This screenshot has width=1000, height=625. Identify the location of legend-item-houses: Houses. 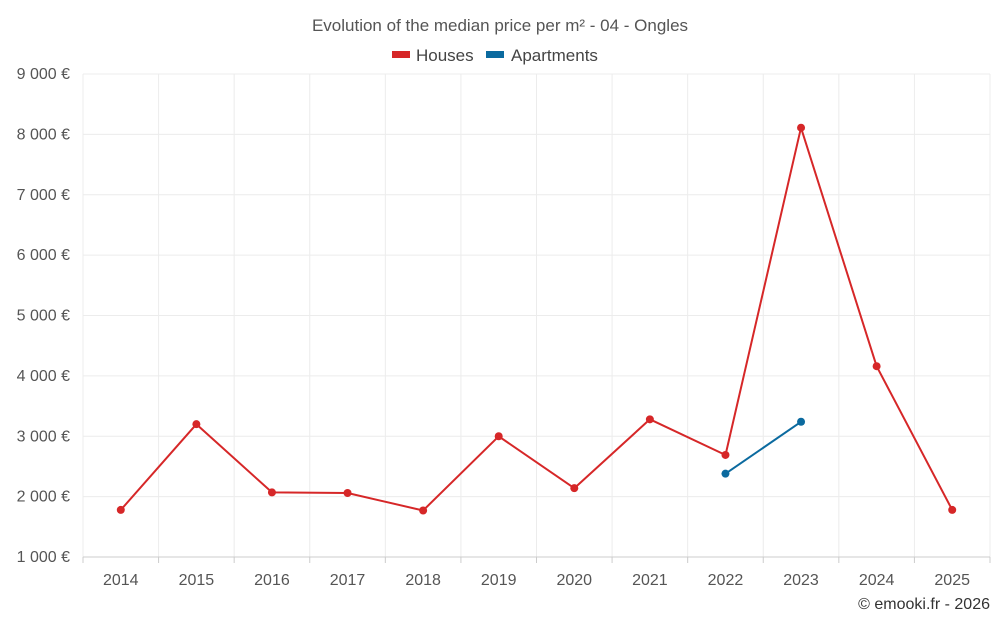
(433, 55).